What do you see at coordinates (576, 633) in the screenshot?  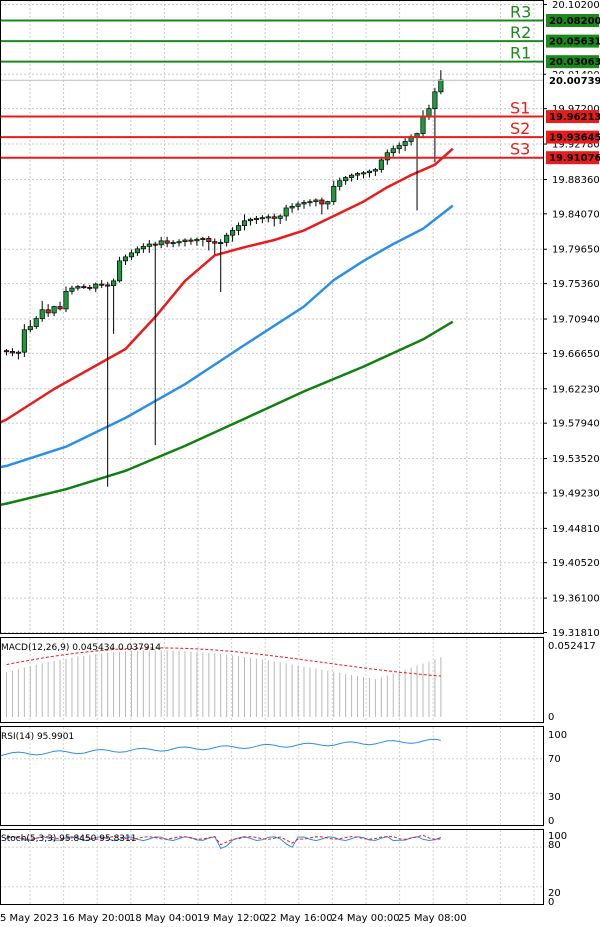 I see `price-tick-label: 19.31810` at bounding box center [576, 633].